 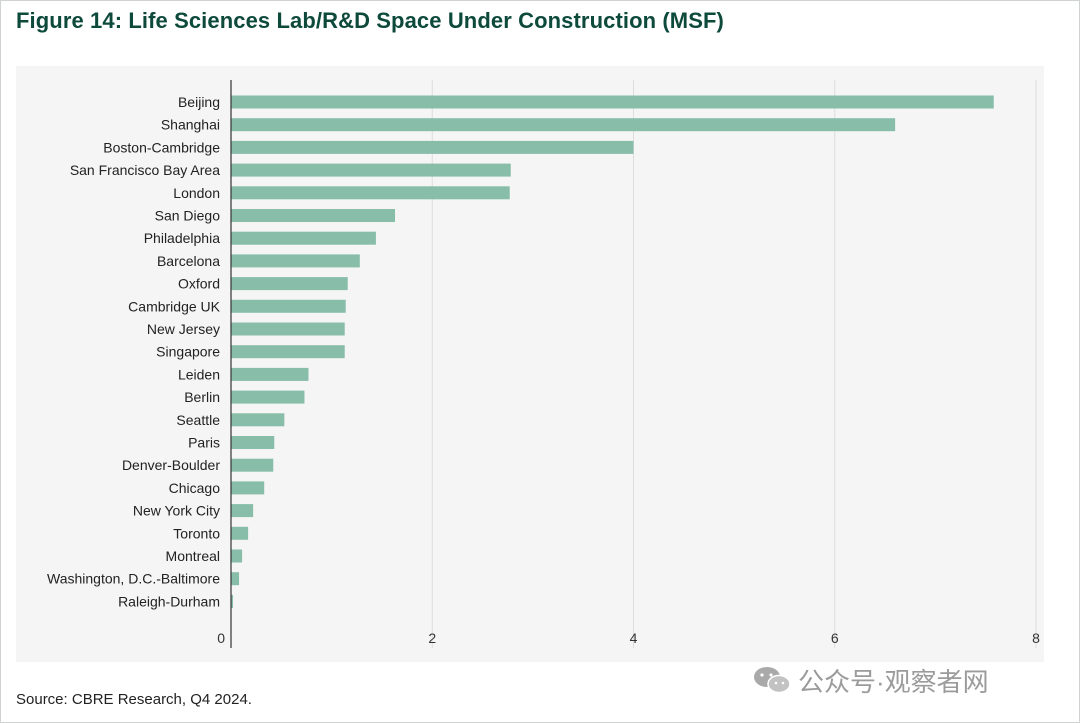 I want to click on x-tick-label: 4, so click(x=634, y=638).